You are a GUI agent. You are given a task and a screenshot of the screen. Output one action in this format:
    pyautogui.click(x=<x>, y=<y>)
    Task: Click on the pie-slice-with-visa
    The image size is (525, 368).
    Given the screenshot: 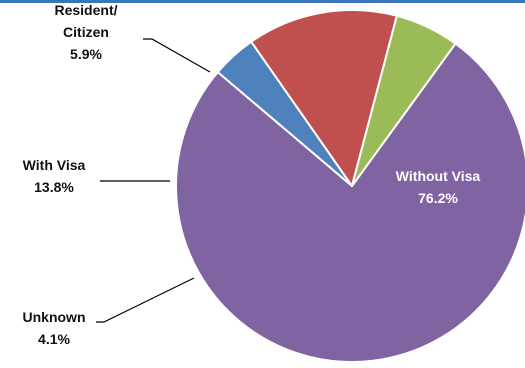 What is the action you would take?
    pyautogui.click(x=324, y=98)
    